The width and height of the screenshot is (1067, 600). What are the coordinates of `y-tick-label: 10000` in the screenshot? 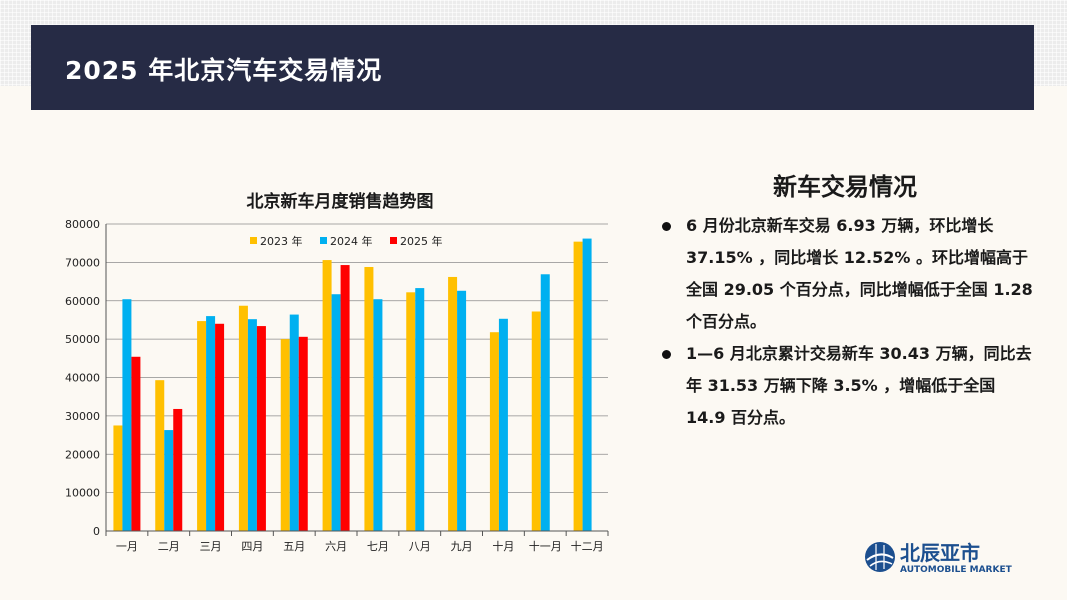 It's located at (82, 493).